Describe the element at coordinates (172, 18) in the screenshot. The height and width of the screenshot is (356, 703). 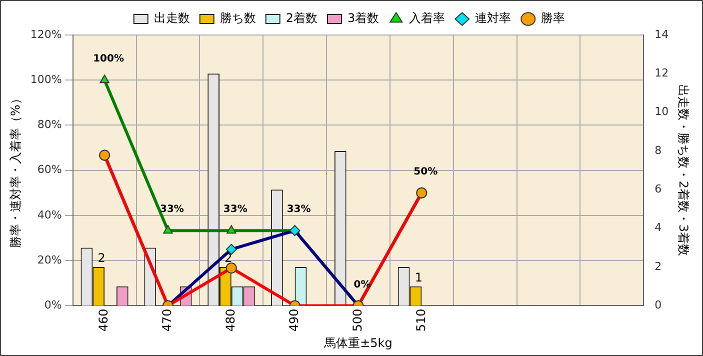
I see `legend-label: 出走数` at that location.